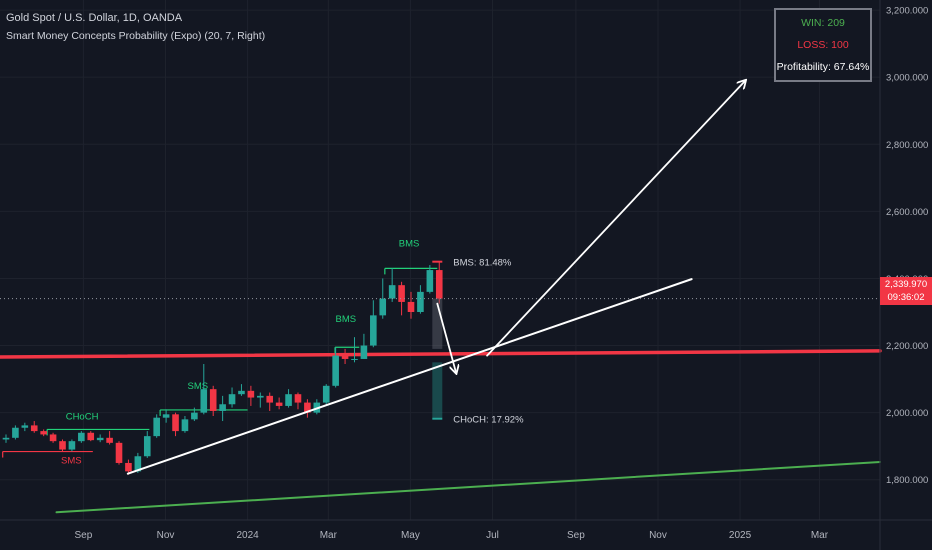 The width and height of the screenshot is (932, 550). What do you see at coordinates (907, 413) in the screenshot?
I see `y-tick-label: 2,000.000` at bounding box center [907, 413].